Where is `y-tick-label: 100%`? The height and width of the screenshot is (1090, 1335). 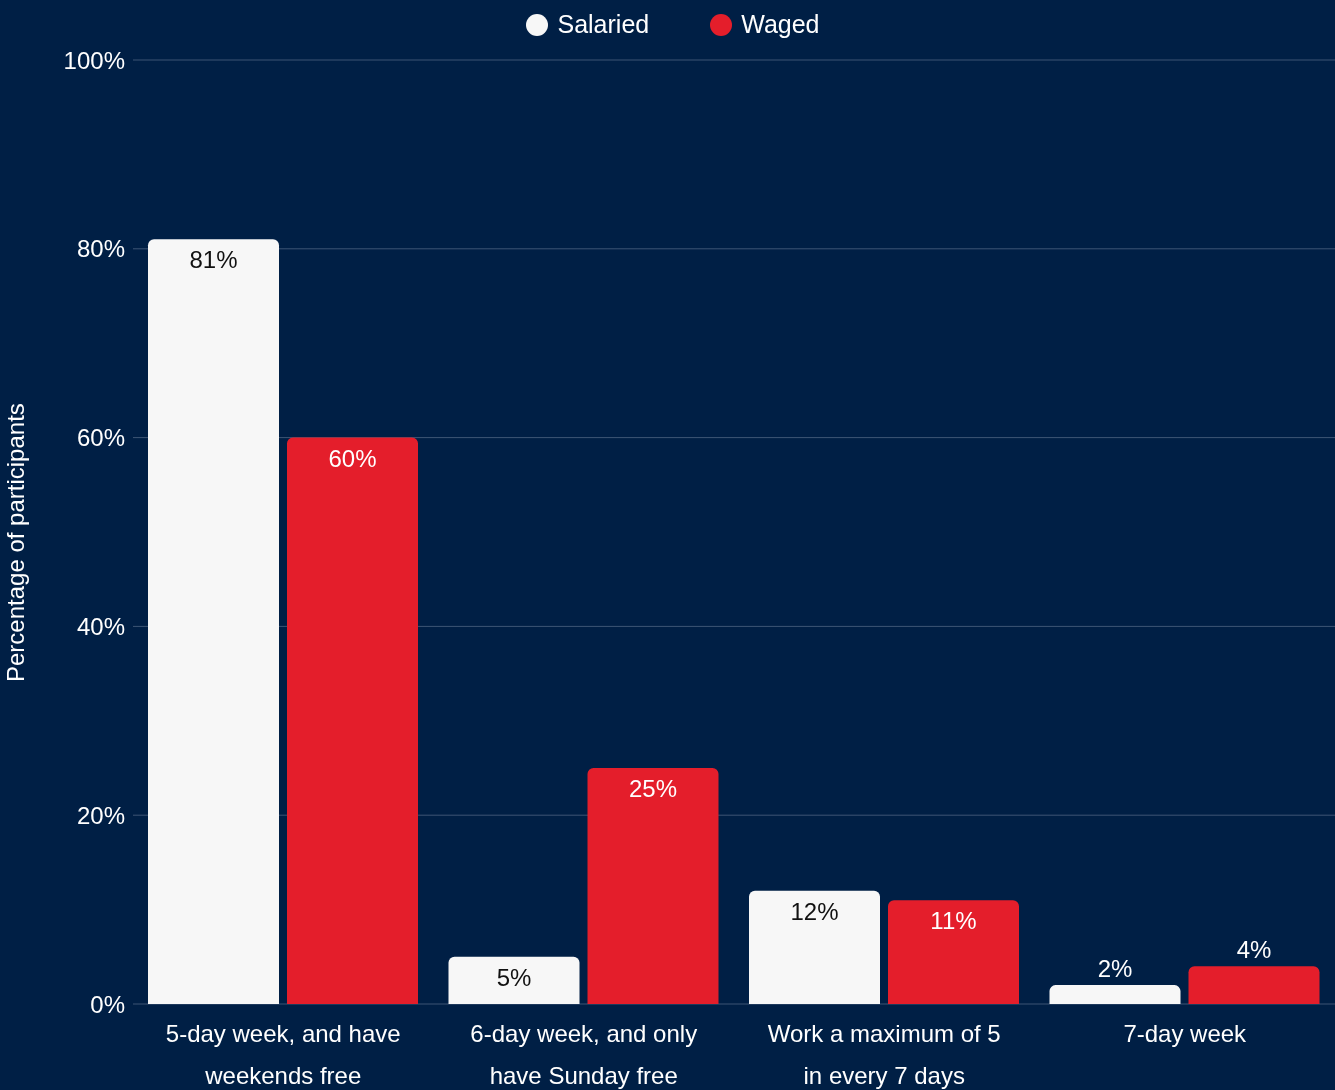
y-tick-label: 100% is located at coordinates (94, 60).